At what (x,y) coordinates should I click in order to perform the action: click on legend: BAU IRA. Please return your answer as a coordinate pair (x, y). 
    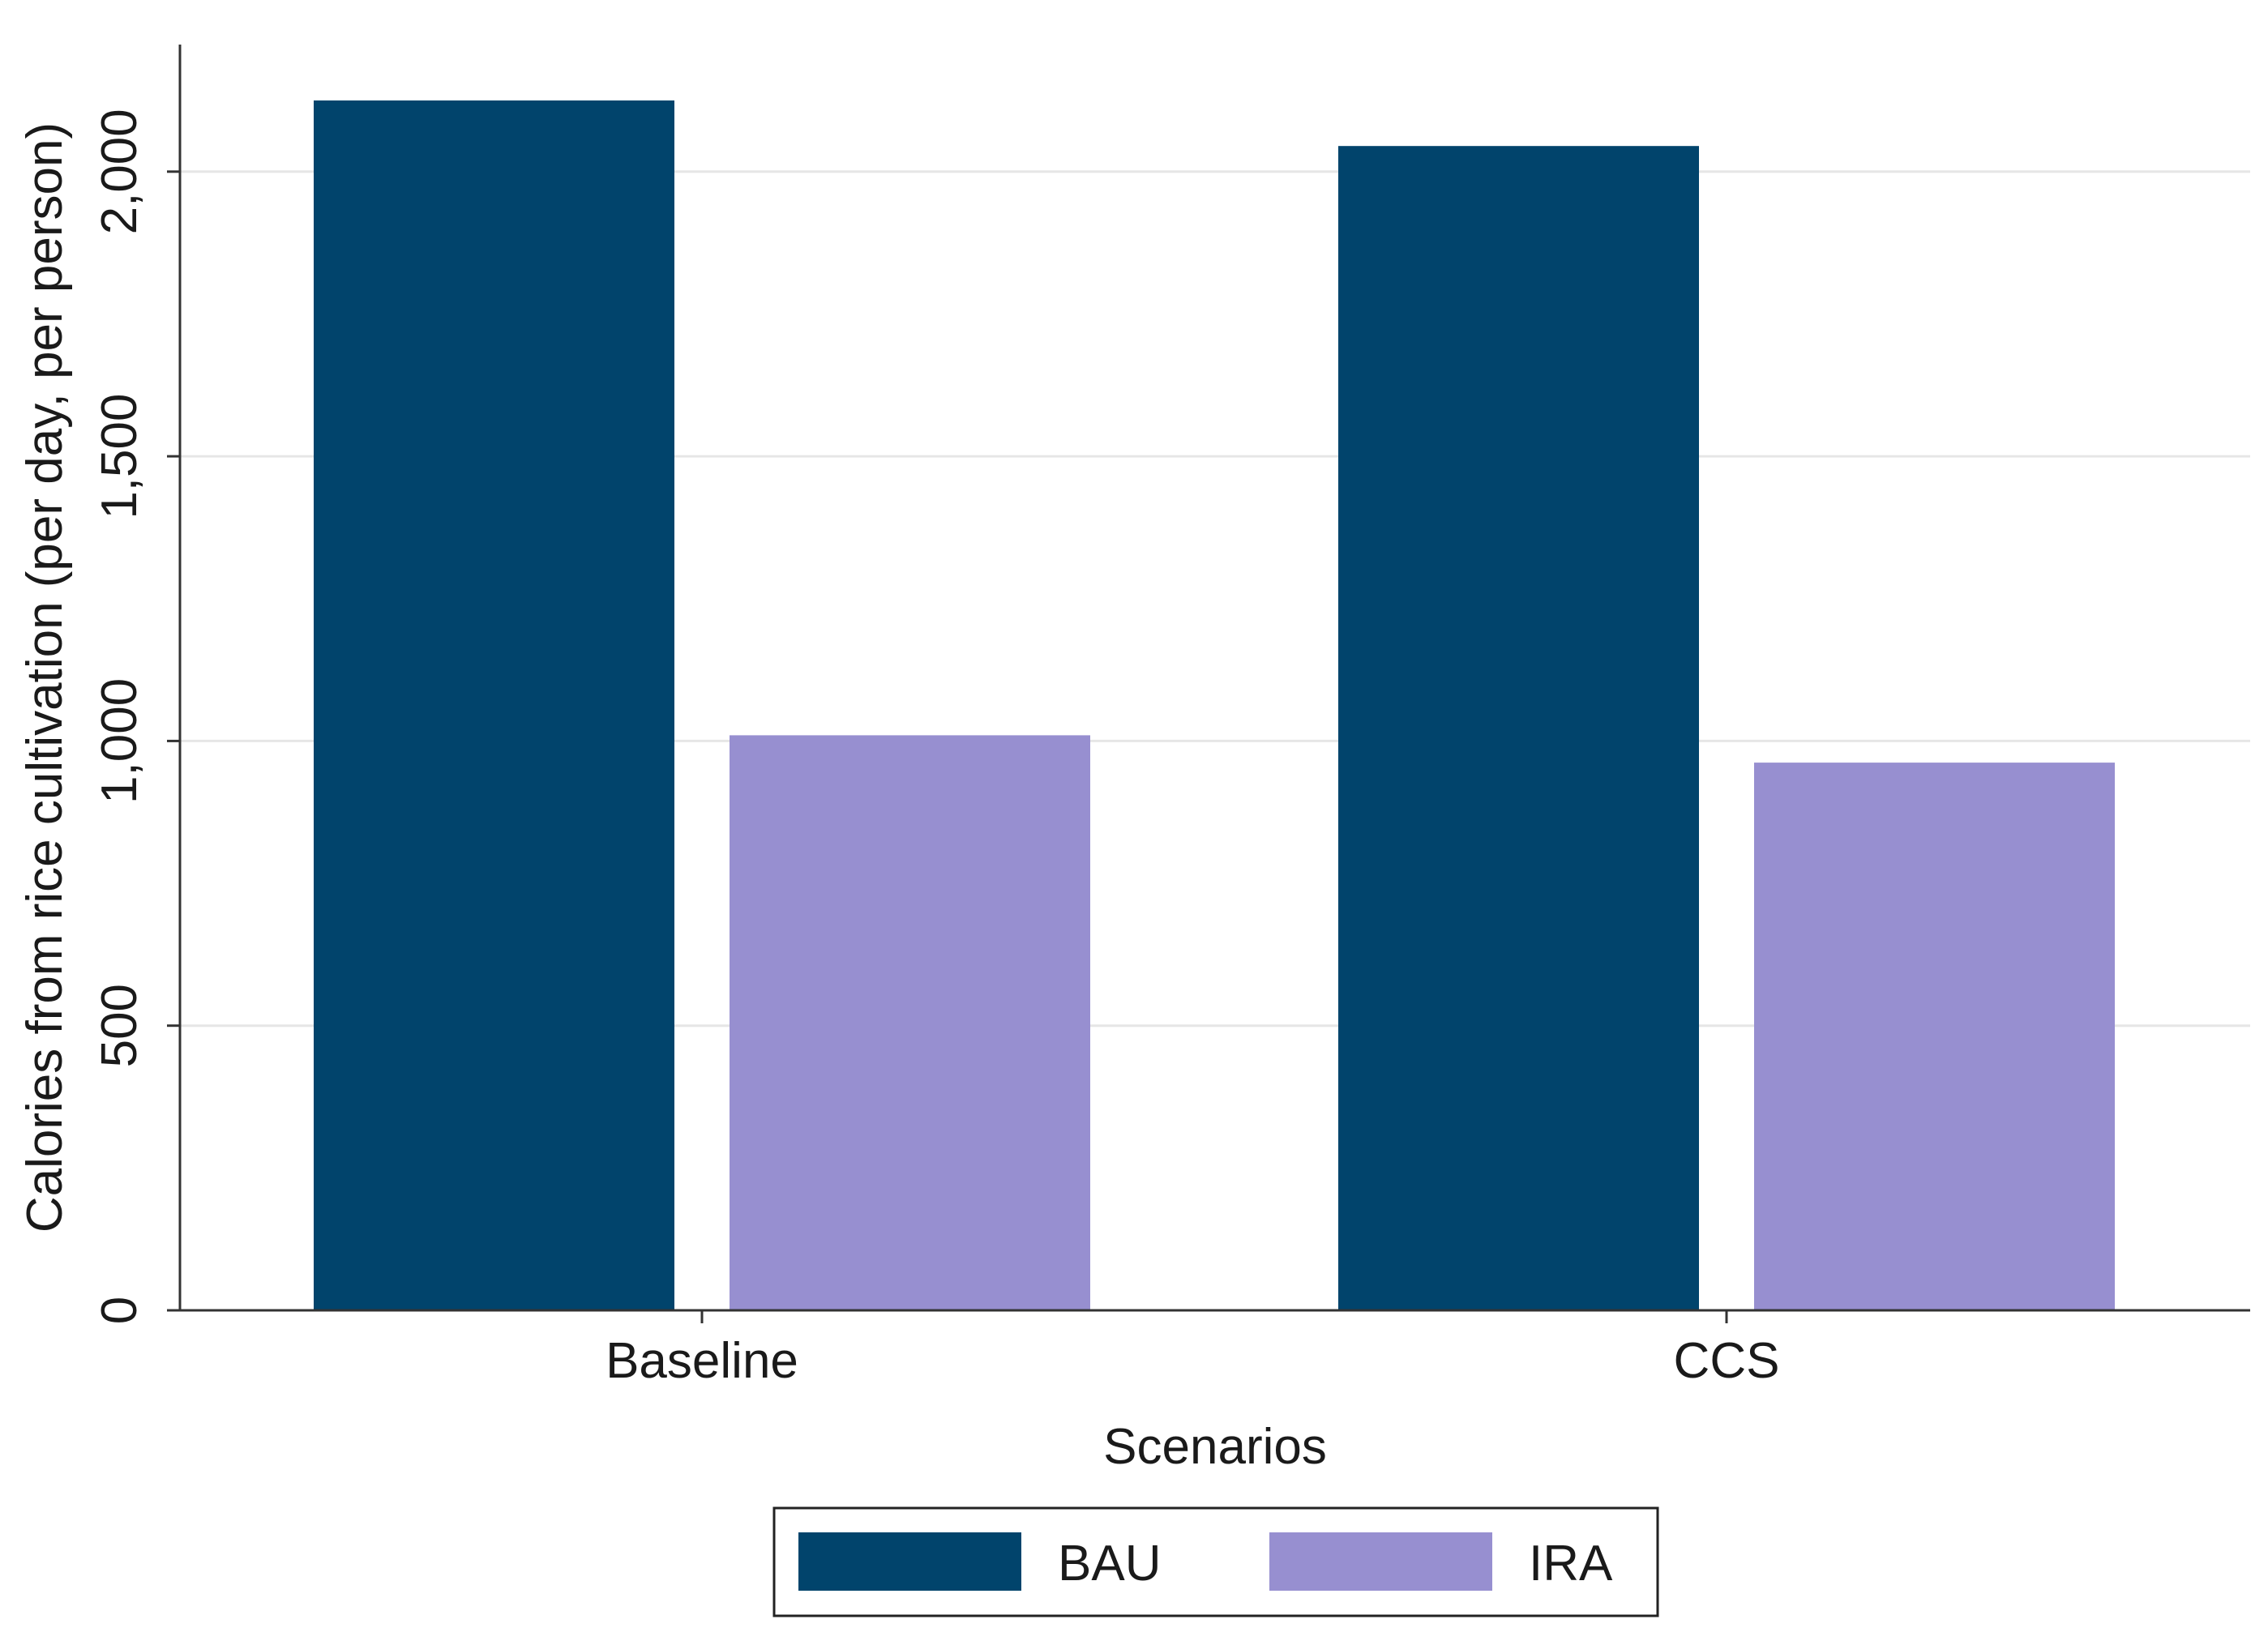
    Looking at the image, I should click on (1215, 1561).